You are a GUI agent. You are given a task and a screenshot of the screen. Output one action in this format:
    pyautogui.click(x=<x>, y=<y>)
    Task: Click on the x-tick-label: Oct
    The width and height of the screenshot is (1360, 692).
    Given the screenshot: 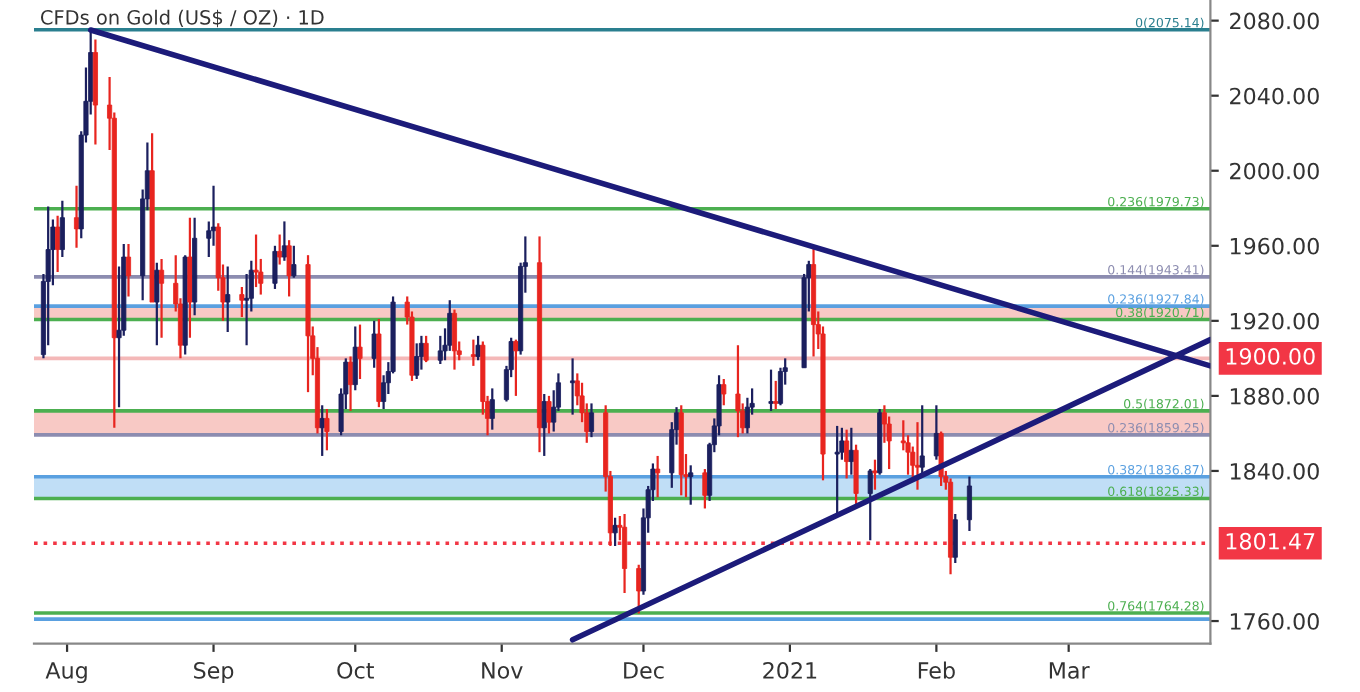 What is the action you would take?
    pyautogui.click(x=355, y=670)
    